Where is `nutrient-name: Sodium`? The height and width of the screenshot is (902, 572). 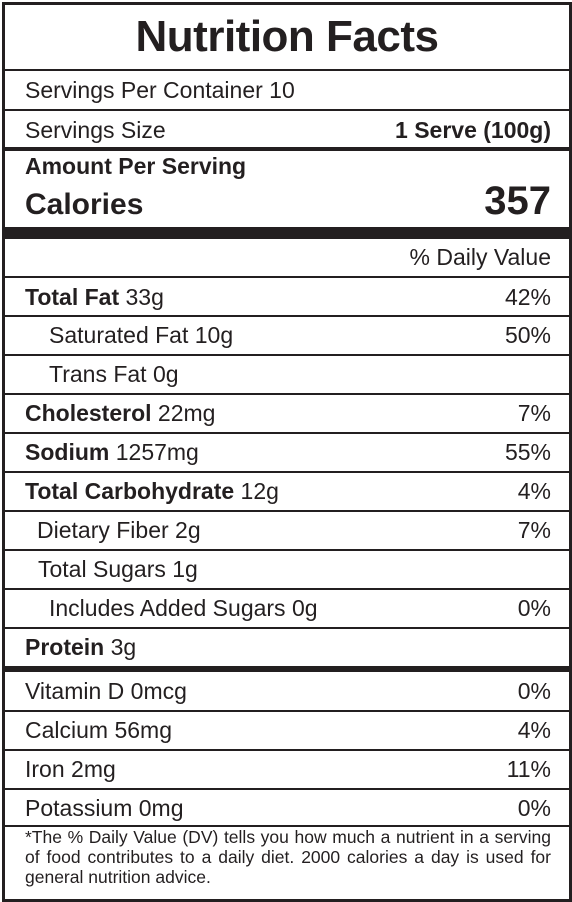 nutrient-name: Sodium is located at coordinates (67, 452).